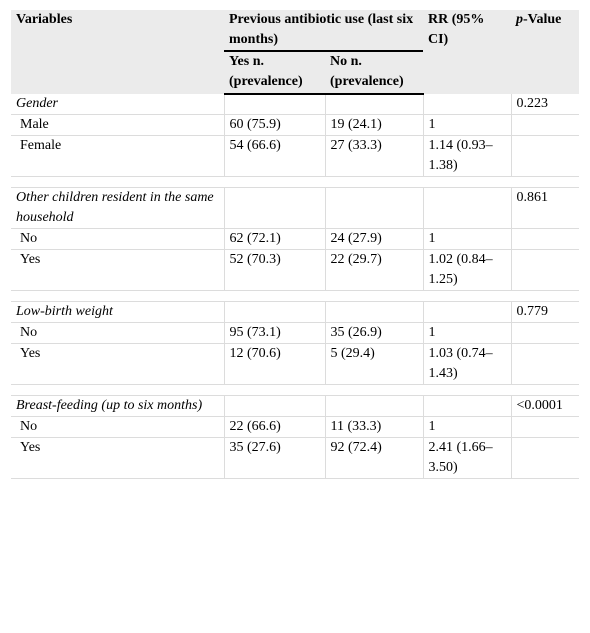 This screenshot has height=633, width=590. What do you see at coordinates (466, 156) in the screenshot?
I see `rr-cell: 1.14 (0.93–1.38)` at bounding box center [466, 156].